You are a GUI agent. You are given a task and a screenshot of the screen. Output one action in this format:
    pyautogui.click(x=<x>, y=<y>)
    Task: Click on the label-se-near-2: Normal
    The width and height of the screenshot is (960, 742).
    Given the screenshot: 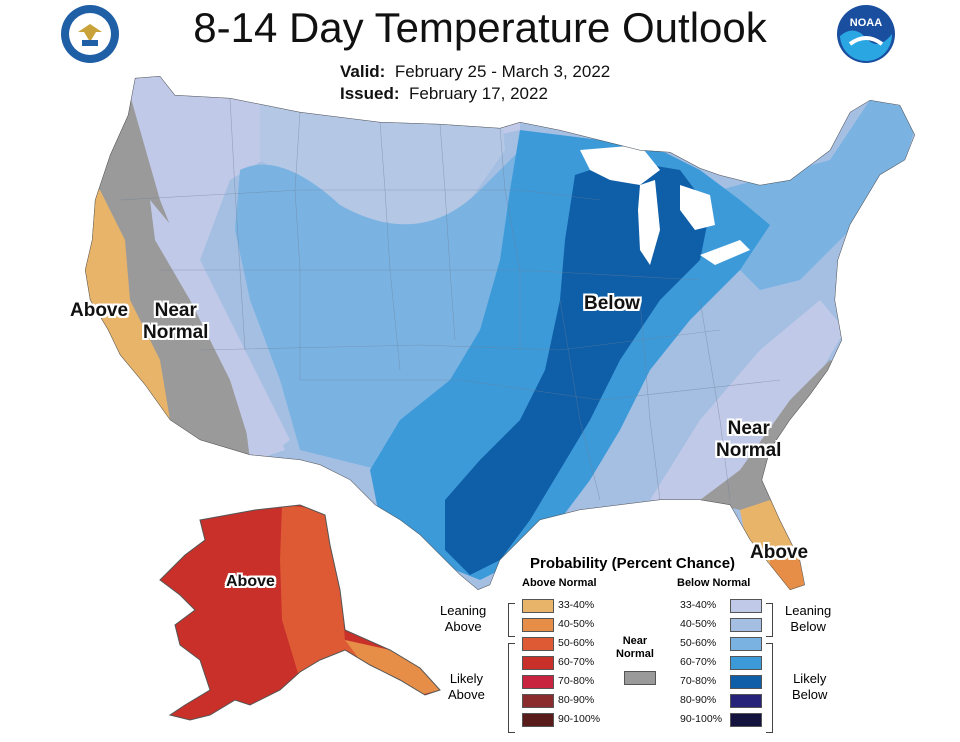 What is the action you would take?
    pyautogui.click(x=749, y=450)
    